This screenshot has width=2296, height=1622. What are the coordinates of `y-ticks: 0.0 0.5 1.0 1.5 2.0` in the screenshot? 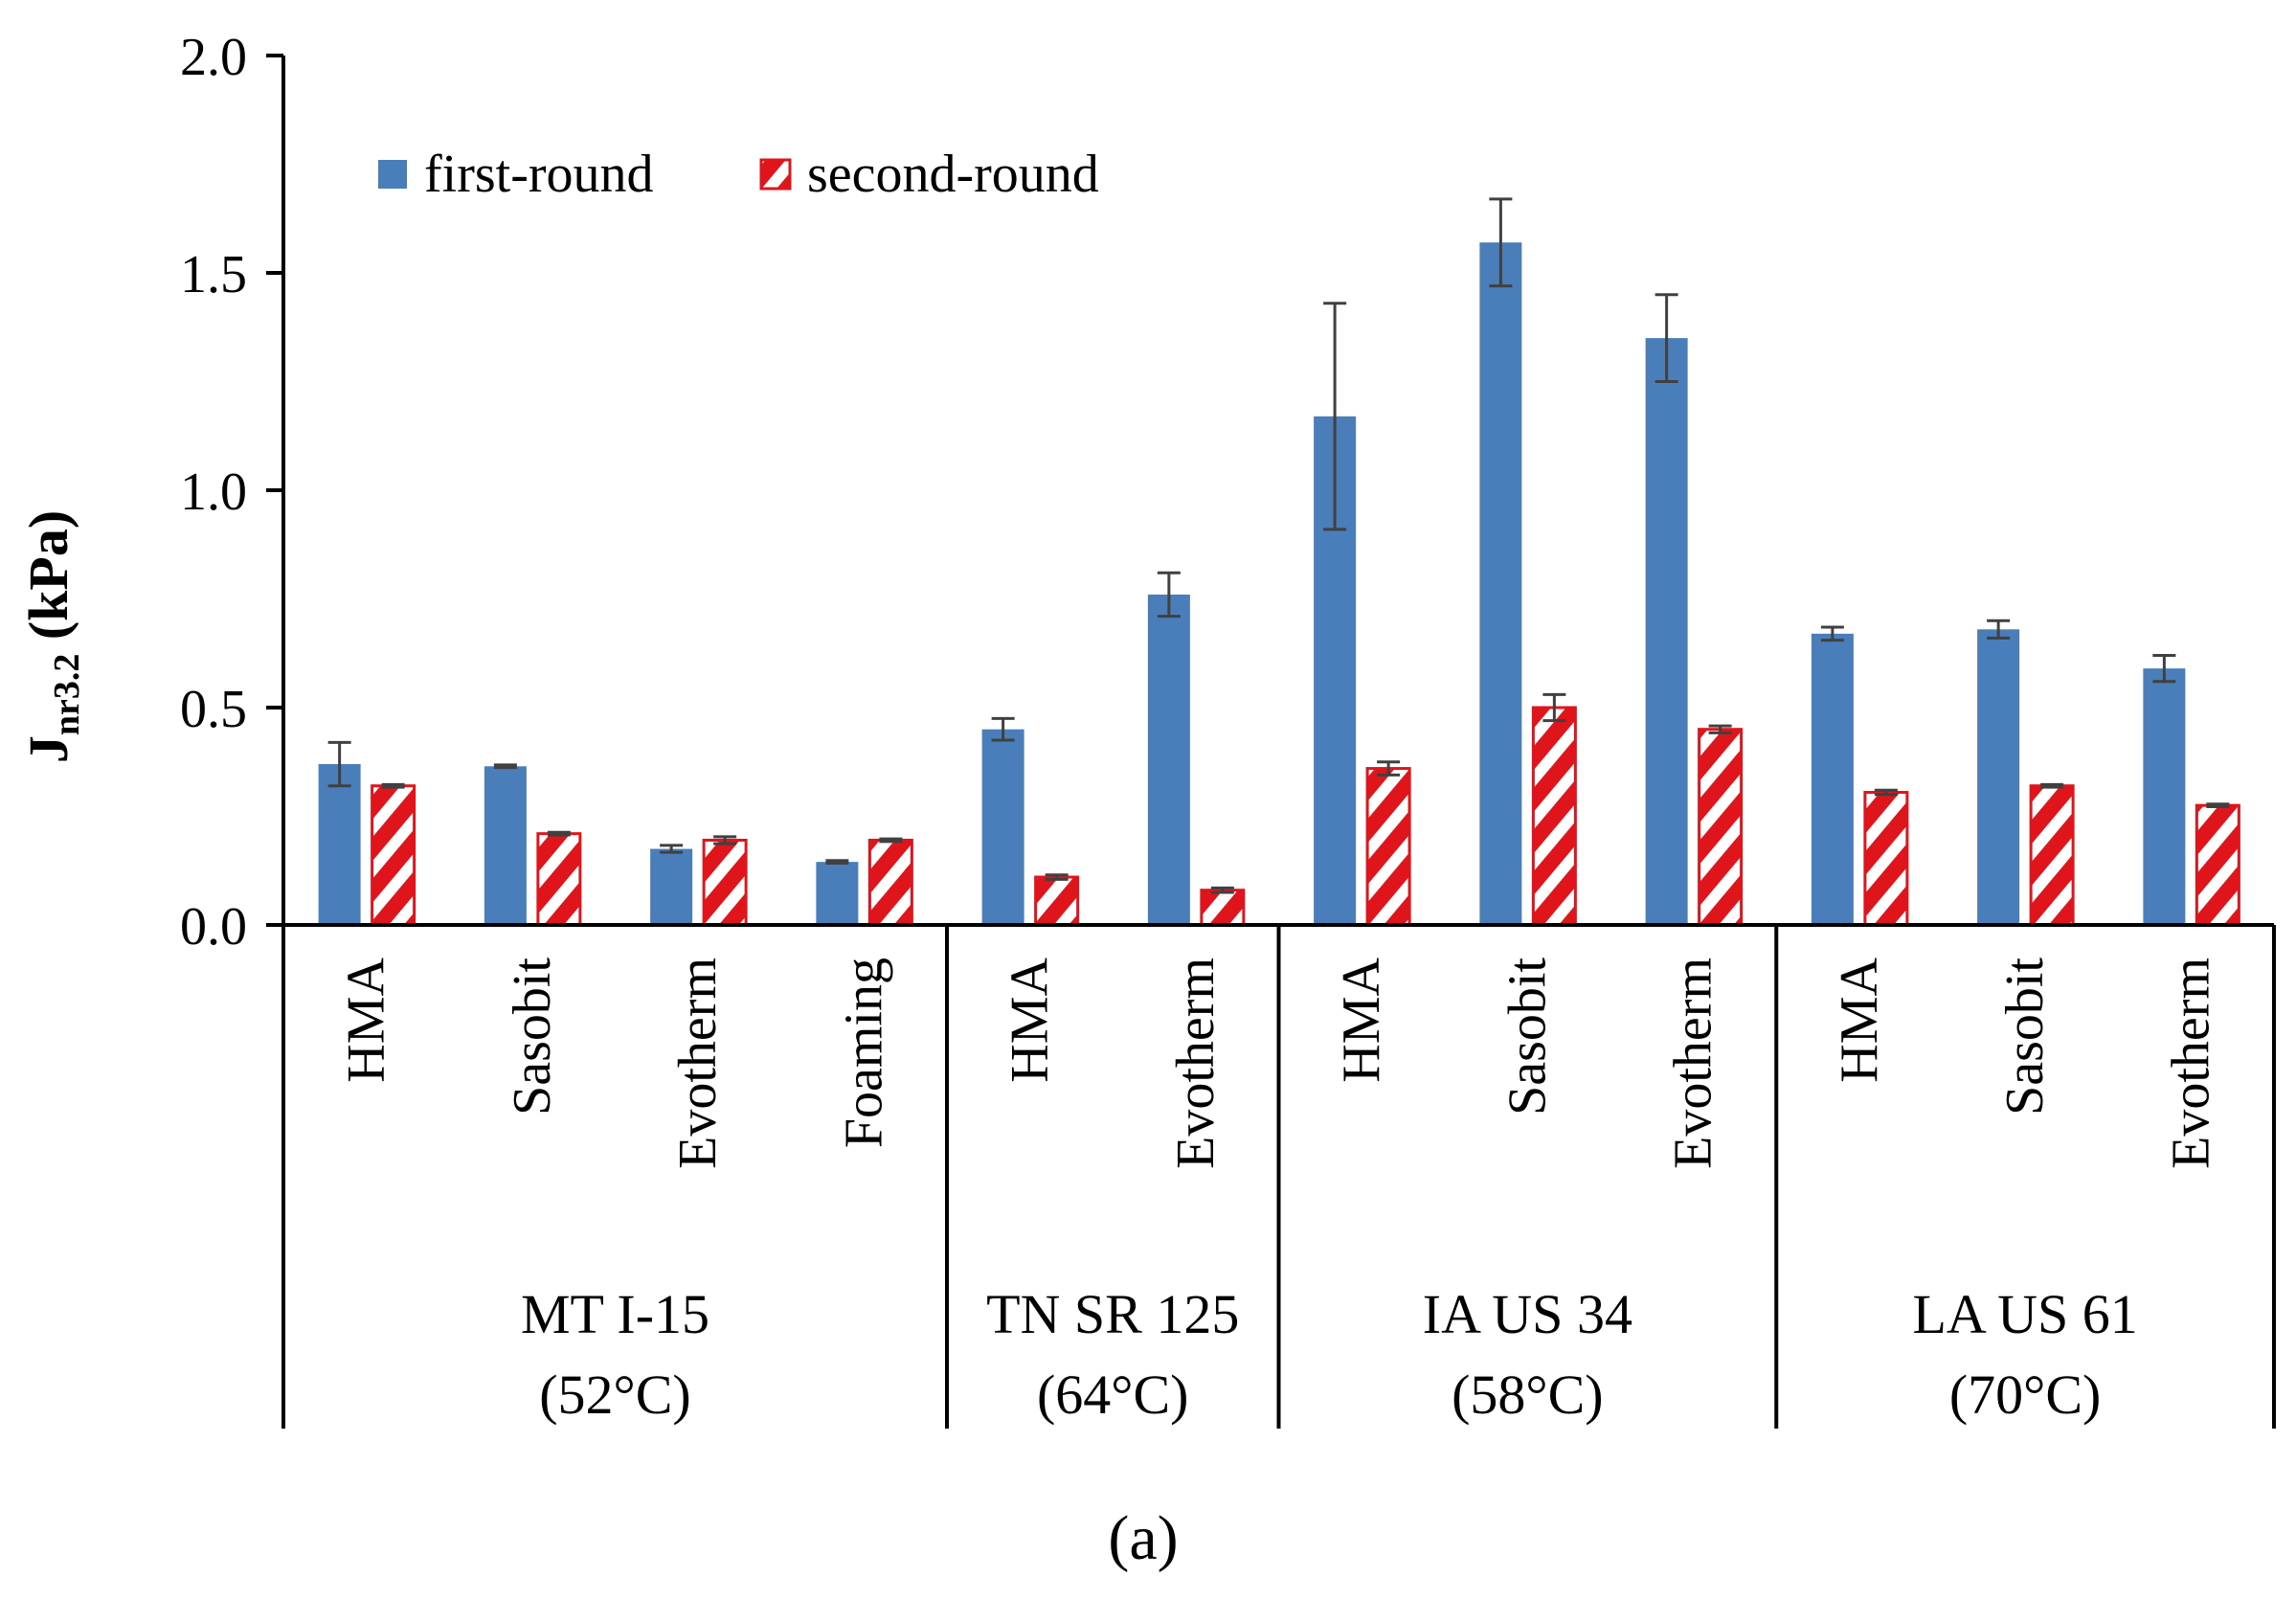 It's located at (231, 492).